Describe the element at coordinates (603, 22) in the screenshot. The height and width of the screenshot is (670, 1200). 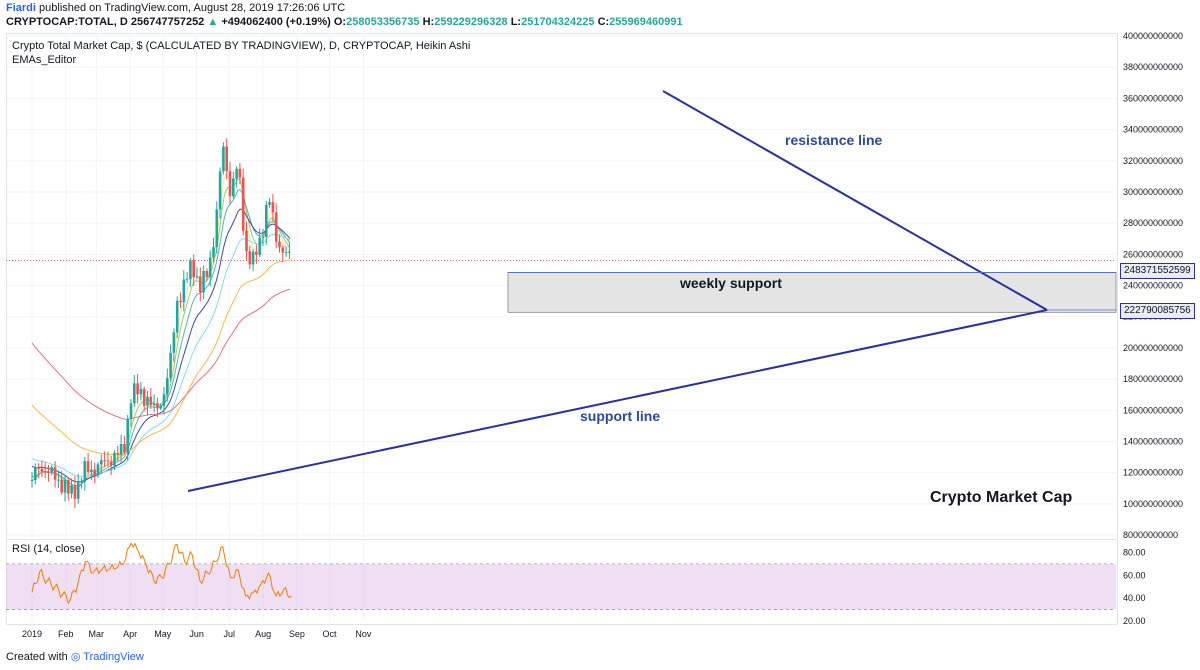
I see `close-label: C:` at that location.